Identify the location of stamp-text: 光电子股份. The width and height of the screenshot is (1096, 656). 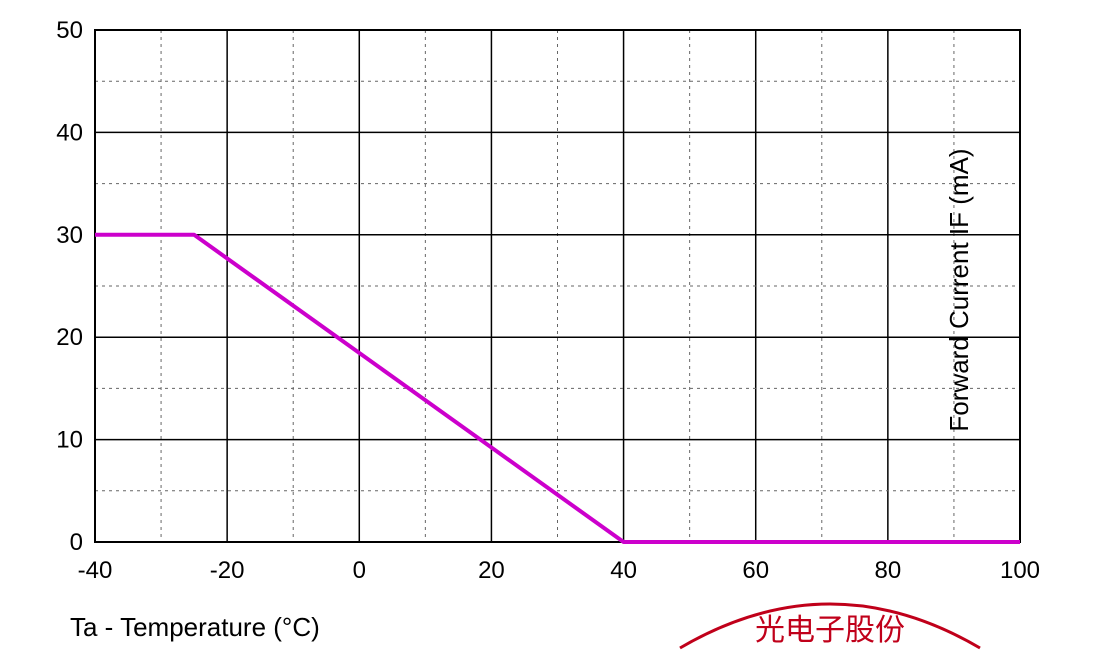
(830, 630).